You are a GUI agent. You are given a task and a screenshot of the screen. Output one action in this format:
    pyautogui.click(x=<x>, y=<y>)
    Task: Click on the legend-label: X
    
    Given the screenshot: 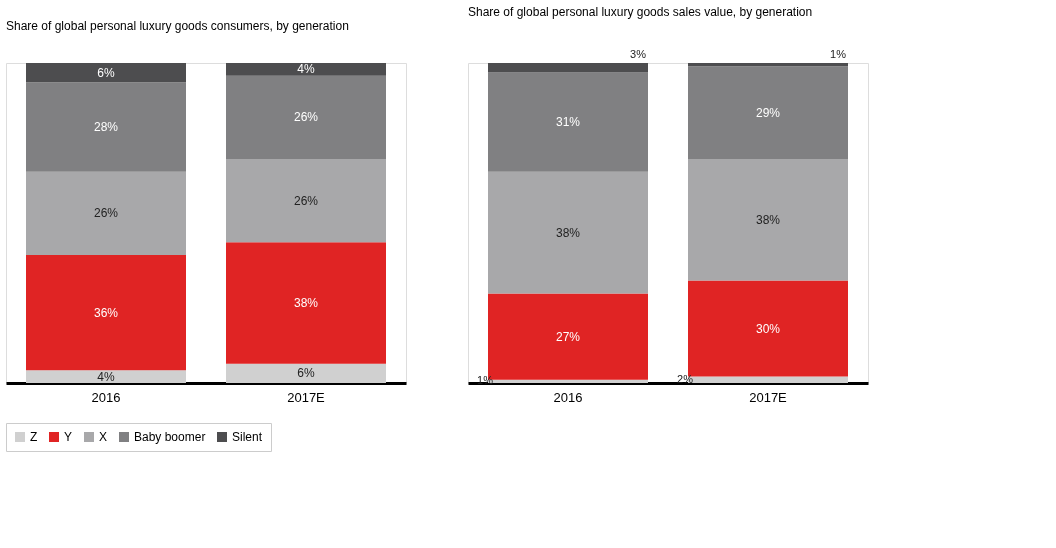 What is the action you would take?
    pyautogui.click(x=103, y=437)
    